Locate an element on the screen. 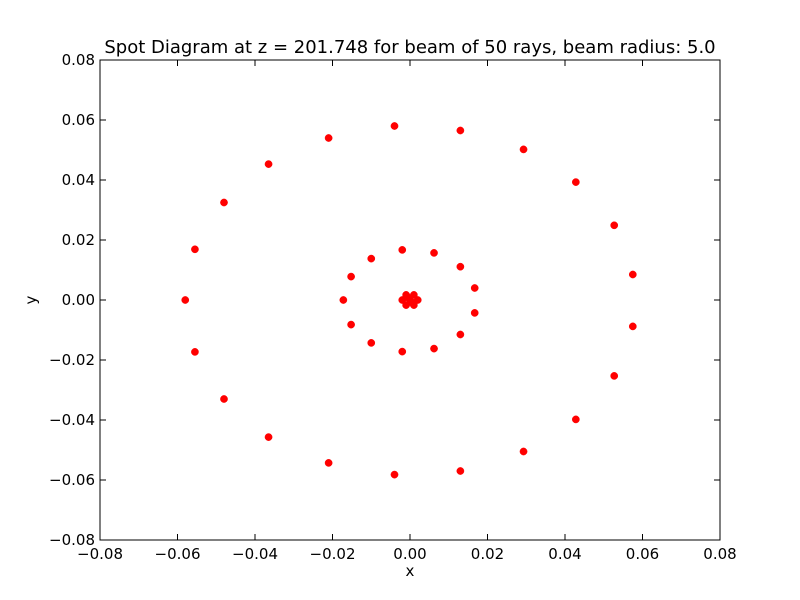  y-tick-label: 0.04 is located at coordinates (78, 180).